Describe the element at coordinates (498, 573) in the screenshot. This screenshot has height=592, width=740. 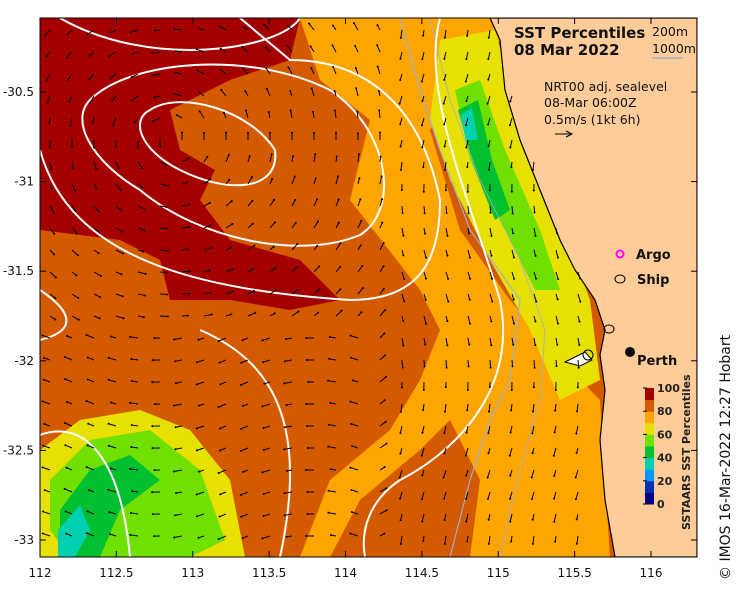
I see `x-tick-label: 115` at that location.